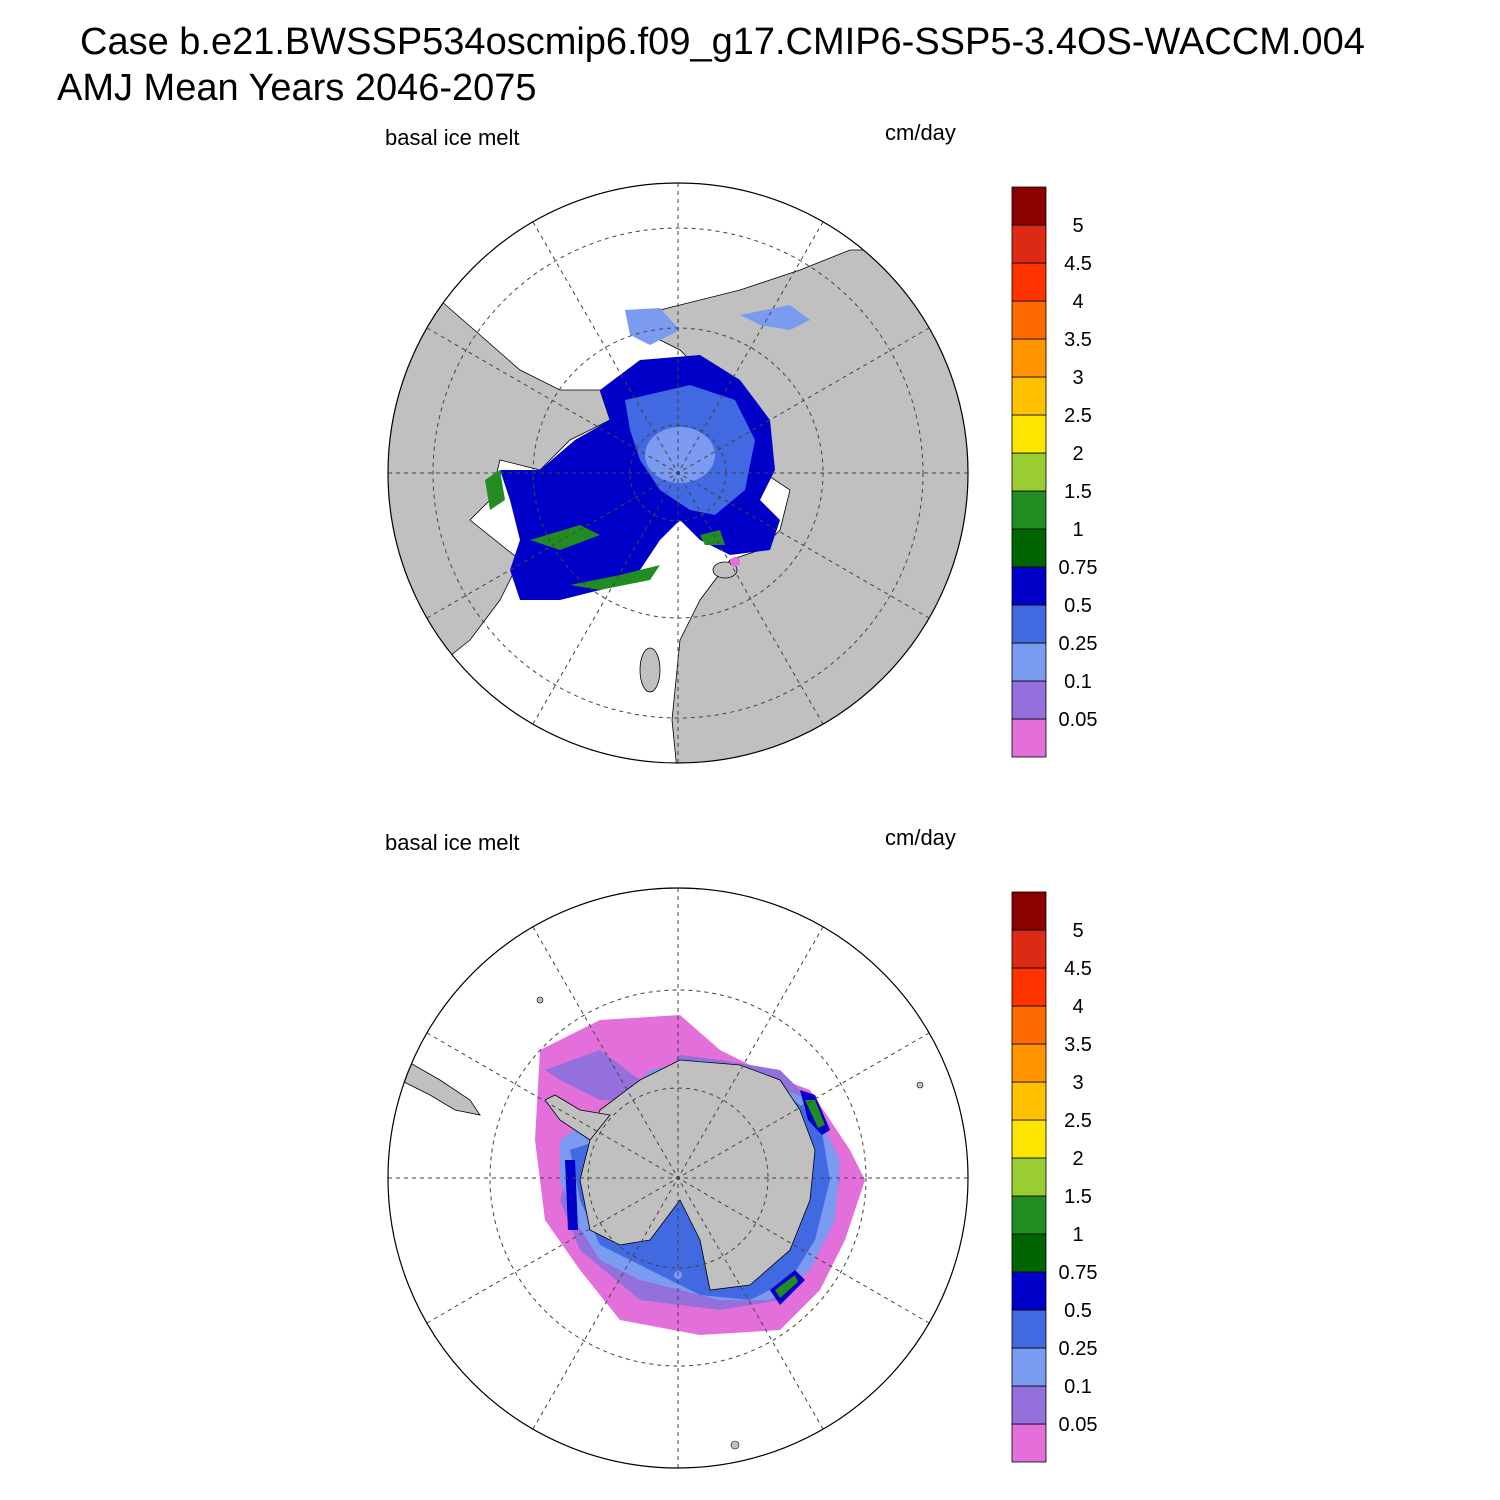 The height and width of the screenshot is (1500, 1500). What do you see at coordinates (1077, 530) in the screenshot?
I see `north-colorbar-tick-label: 1` at bounding box center [1077, 530].